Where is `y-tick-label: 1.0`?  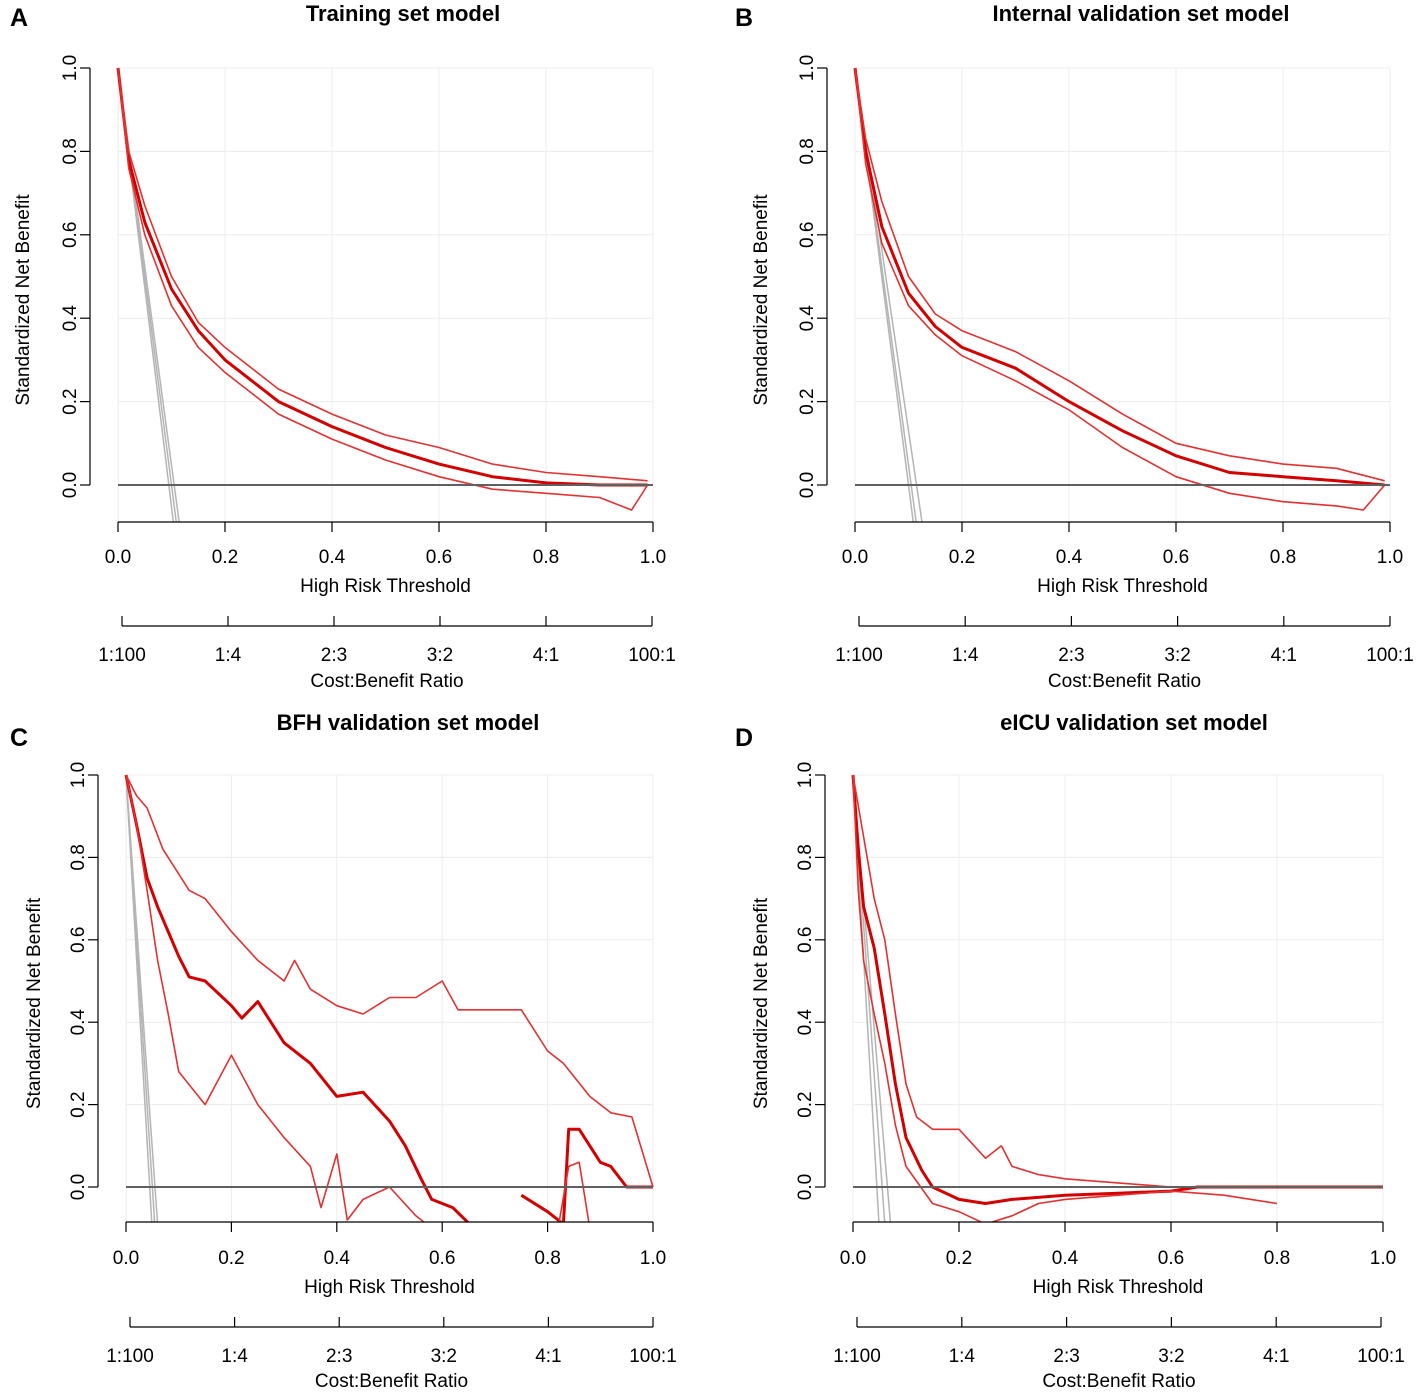 y-tick-label: 1.0 is located at coordinates (78, 775).